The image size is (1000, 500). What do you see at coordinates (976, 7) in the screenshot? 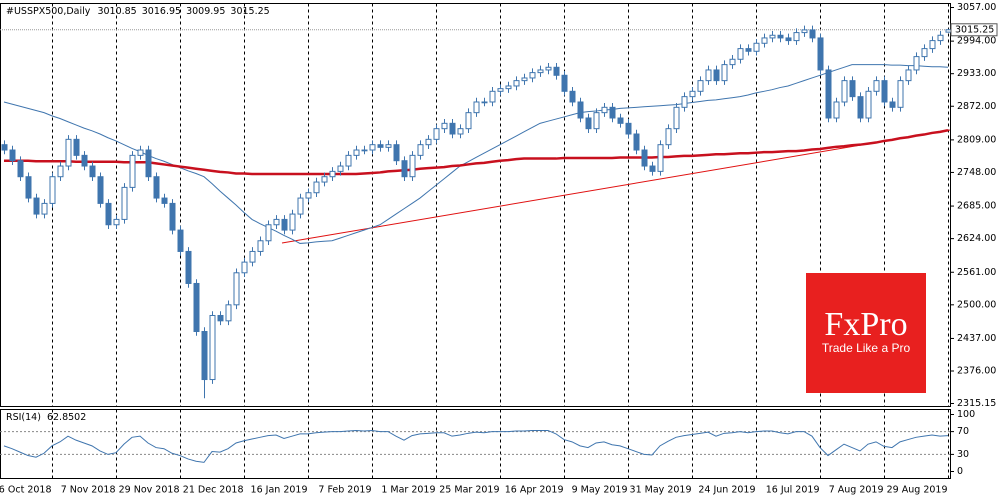
I see `y-tick-label: 3057.00` at bounding box center [976, 7].